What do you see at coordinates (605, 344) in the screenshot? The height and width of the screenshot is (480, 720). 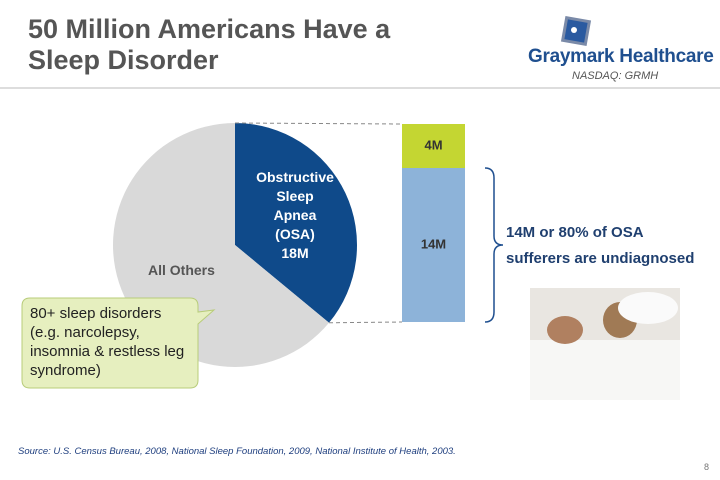 I see `photo` at bounding box center [605, 344].